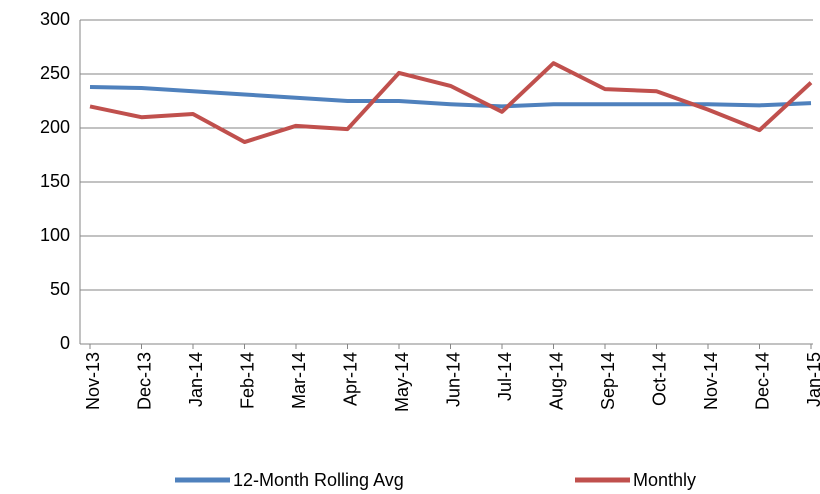 The height and width of the screenshot is (494, 820). Describe the element at coordinates (60, 289) in the screenshot. I see `y-tick-label: 50` at that location.